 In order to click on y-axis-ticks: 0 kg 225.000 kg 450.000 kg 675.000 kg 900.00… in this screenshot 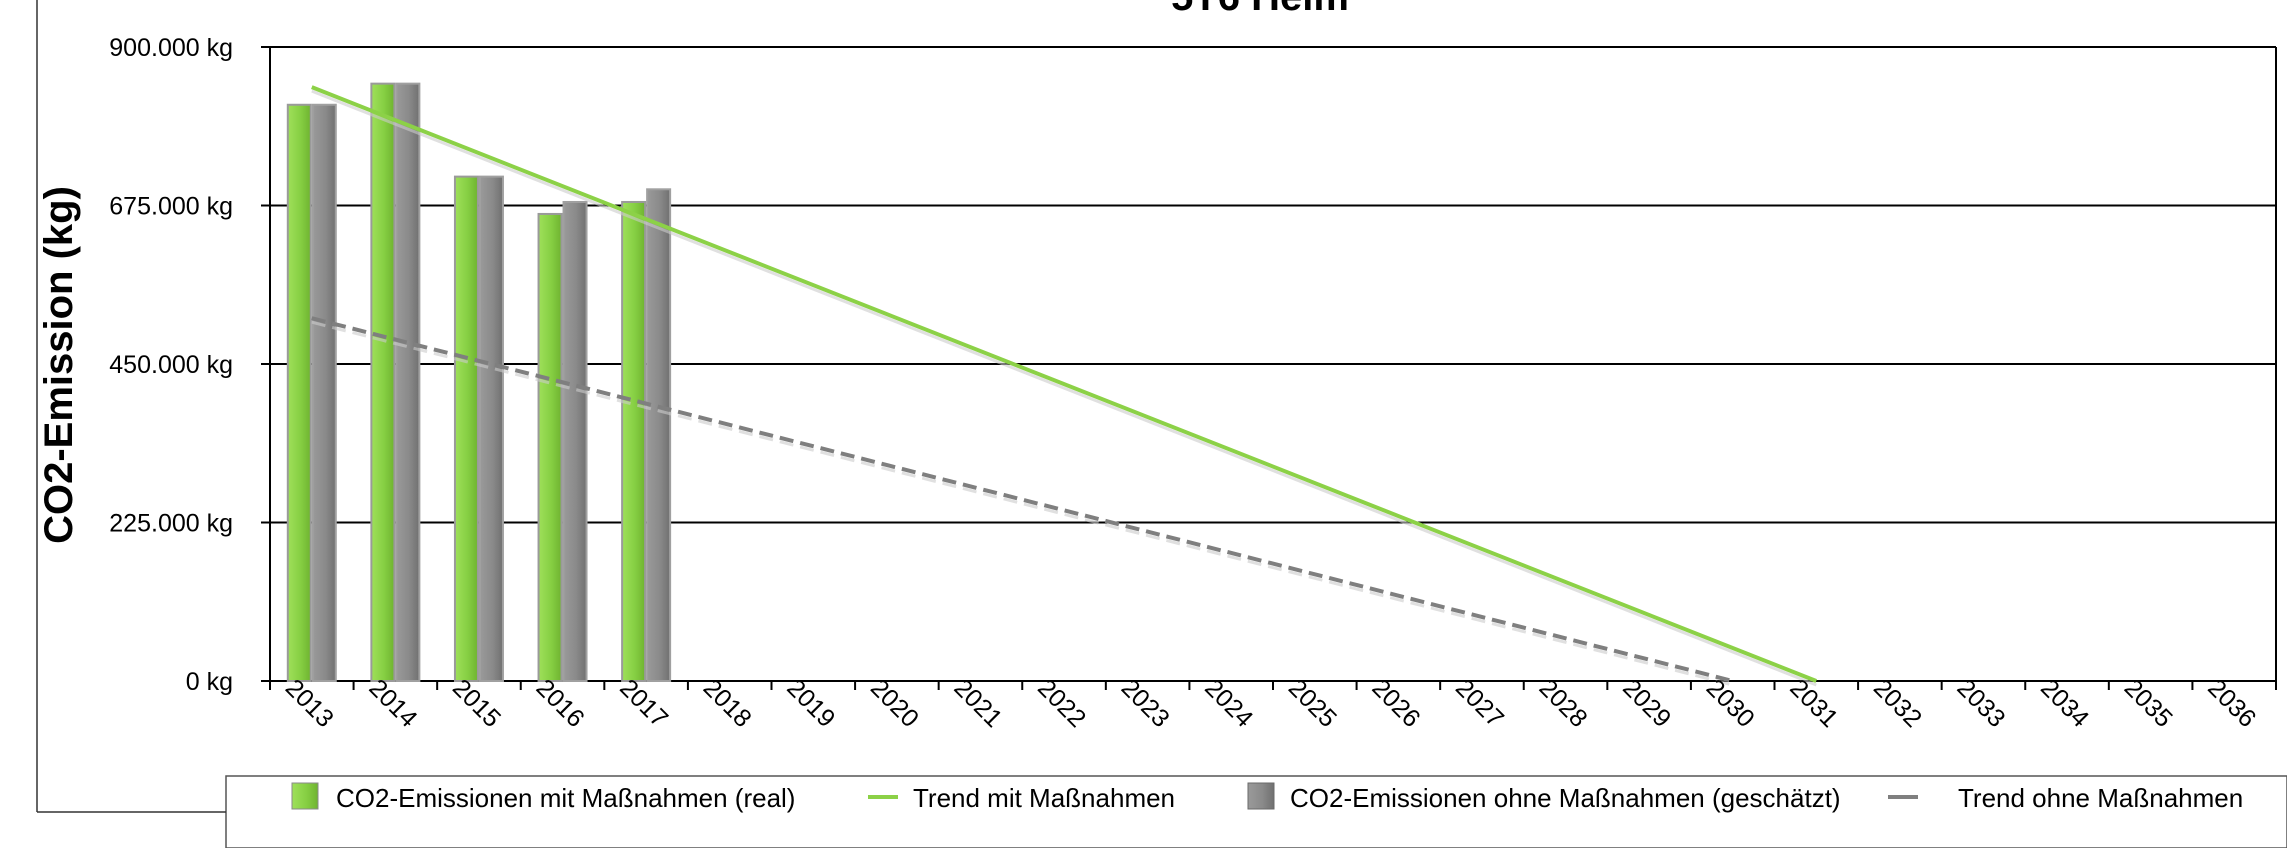, I will do `click(189, 365)`.